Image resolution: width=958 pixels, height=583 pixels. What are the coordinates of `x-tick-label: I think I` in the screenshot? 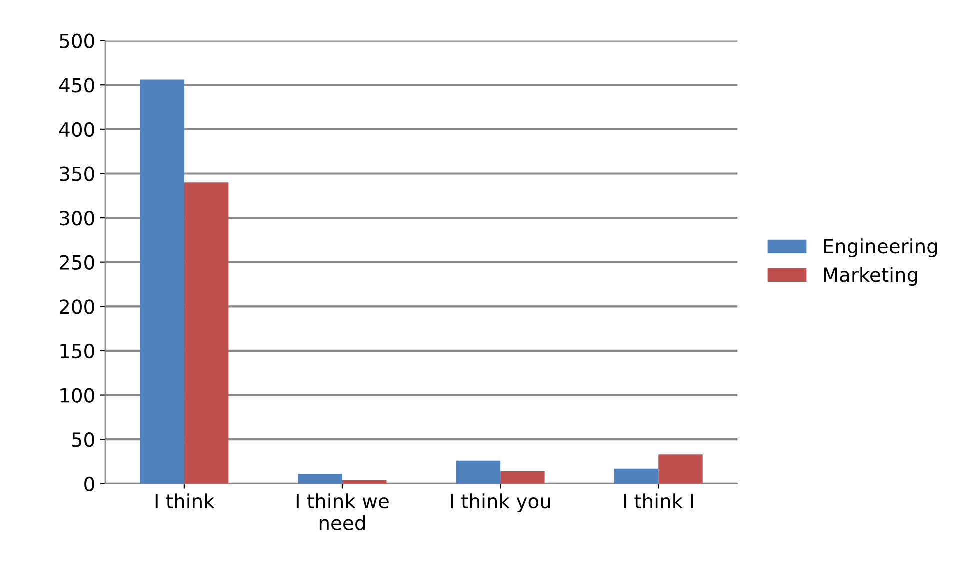 It's located at (659, 501).